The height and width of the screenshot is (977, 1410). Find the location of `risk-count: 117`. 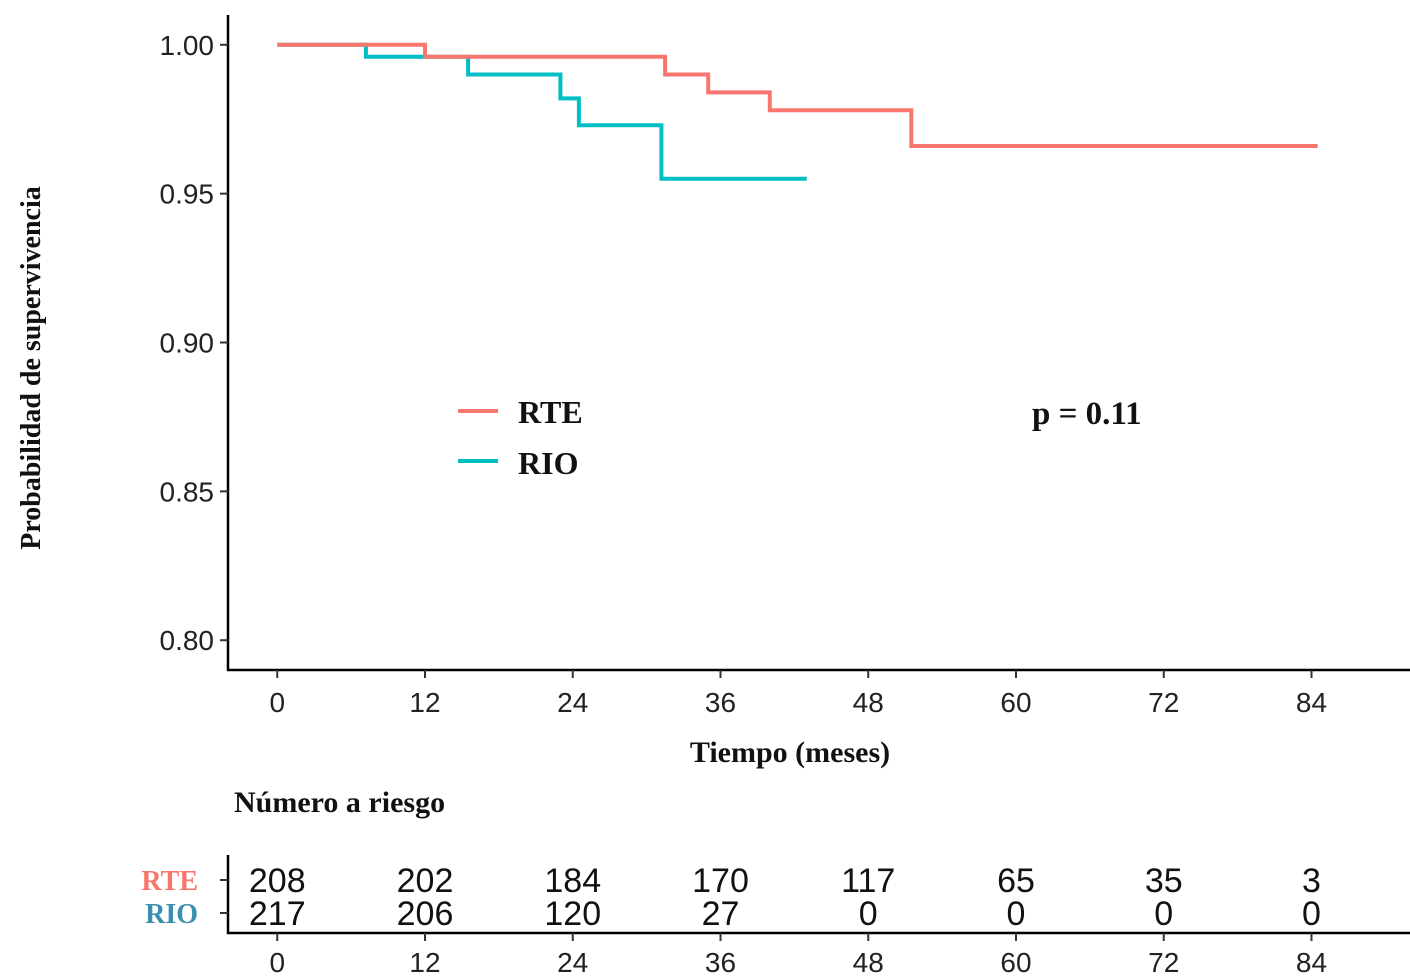

risk-count: 117 is located at coordinates (868, 881).